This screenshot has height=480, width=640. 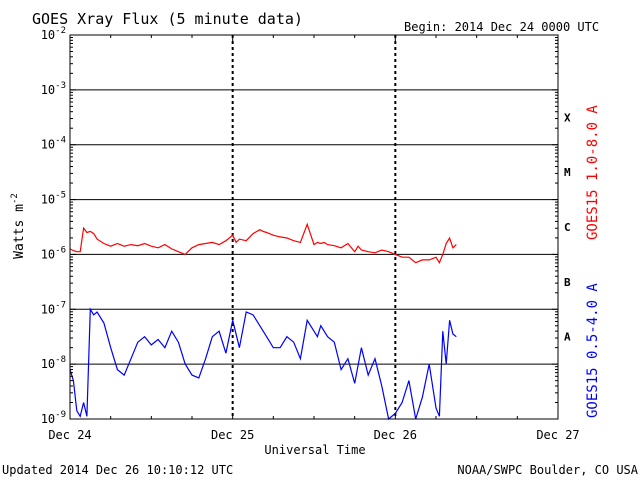 I want to click on y-axis-label: Watts m-2, so click(x=18, y=226).